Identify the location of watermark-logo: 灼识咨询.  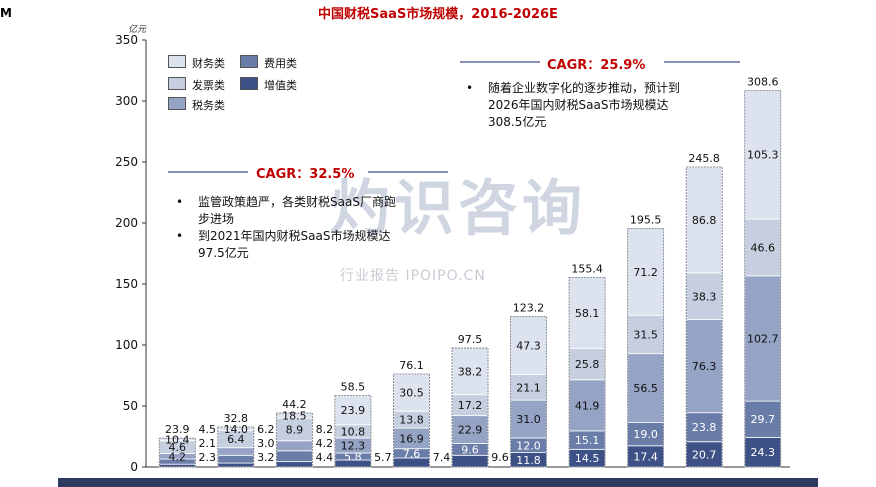
(458, 209).